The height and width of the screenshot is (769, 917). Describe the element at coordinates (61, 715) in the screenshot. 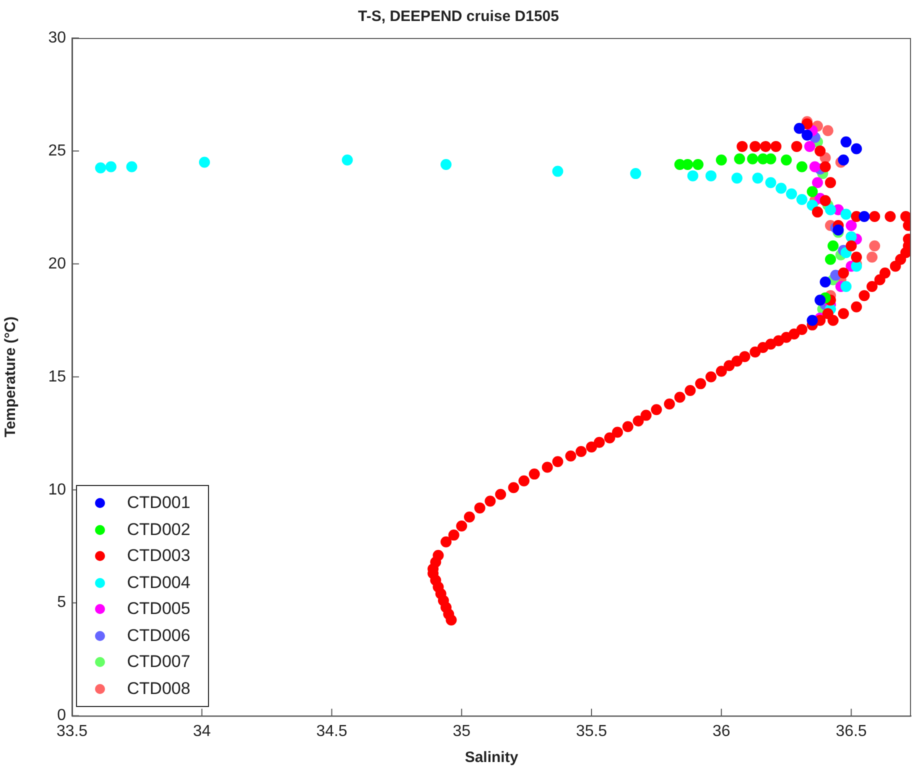

I see `y-tick-label: 0` at that location.